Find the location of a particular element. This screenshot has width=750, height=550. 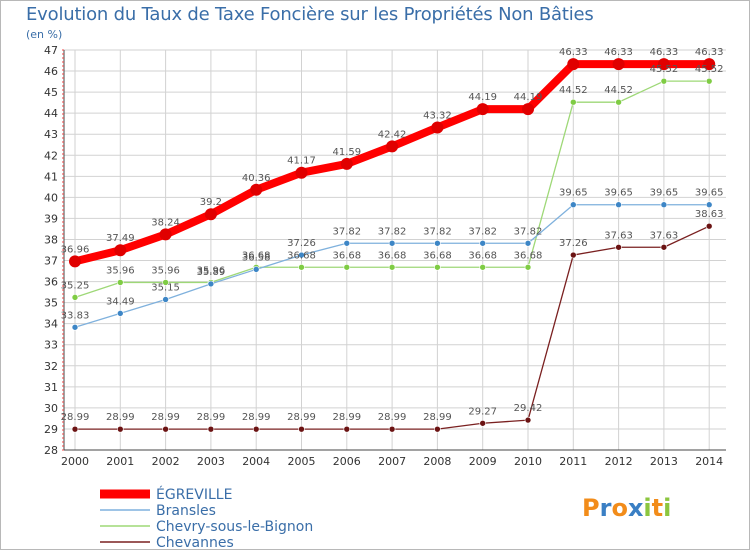

logo-letter: x is located at coordinates (636, 508).